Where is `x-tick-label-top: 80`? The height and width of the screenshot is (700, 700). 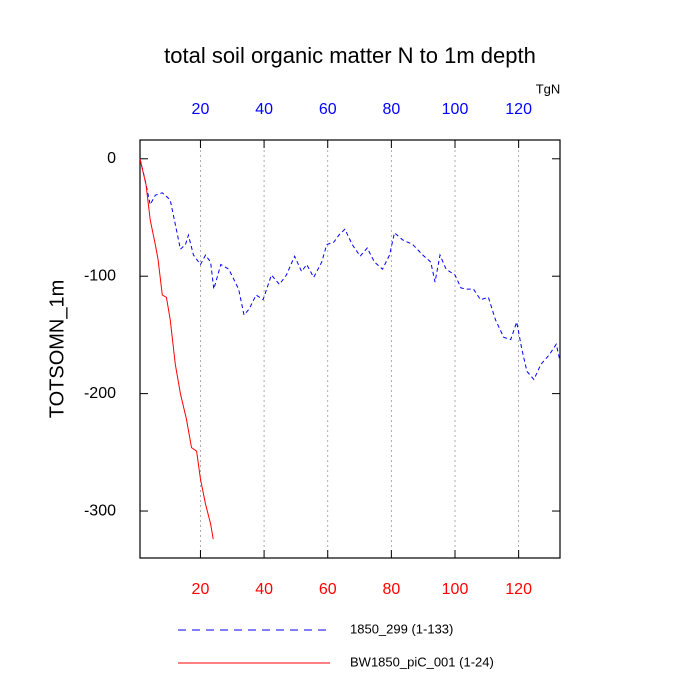
x-tick-label-top: 80 is located at coordinates (391, 109).